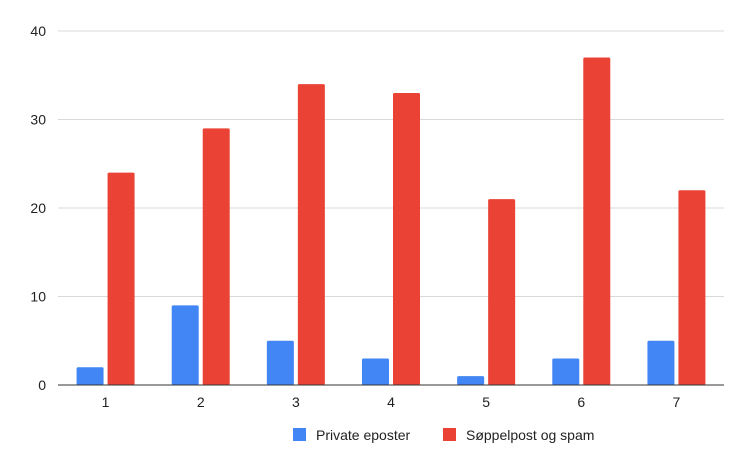 Image resolution: width=742 pixels, height=459 pixels. Describe the element at coordinates (677, 402) in the screenshot. I see `x-tick-label: 7` at that location.